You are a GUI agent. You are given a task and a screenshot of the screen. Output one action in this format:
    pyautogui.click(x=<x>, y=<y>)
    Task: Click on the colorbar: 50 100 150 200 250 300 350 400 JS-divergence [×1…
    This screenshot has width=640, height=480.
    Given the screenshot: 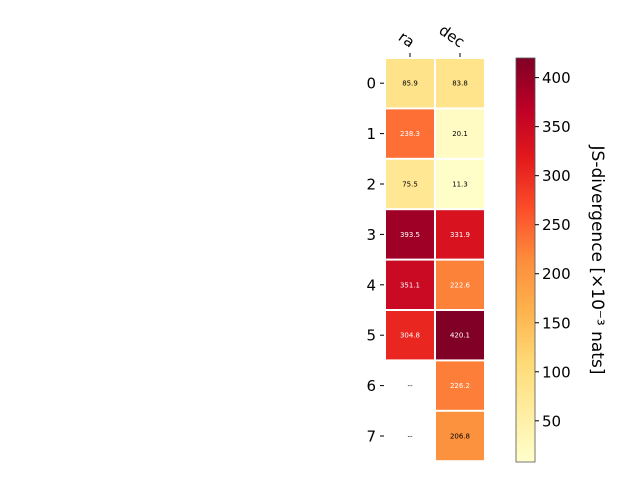 What is the action you would take?
    pyautogui.click(x=561, y=260)
    